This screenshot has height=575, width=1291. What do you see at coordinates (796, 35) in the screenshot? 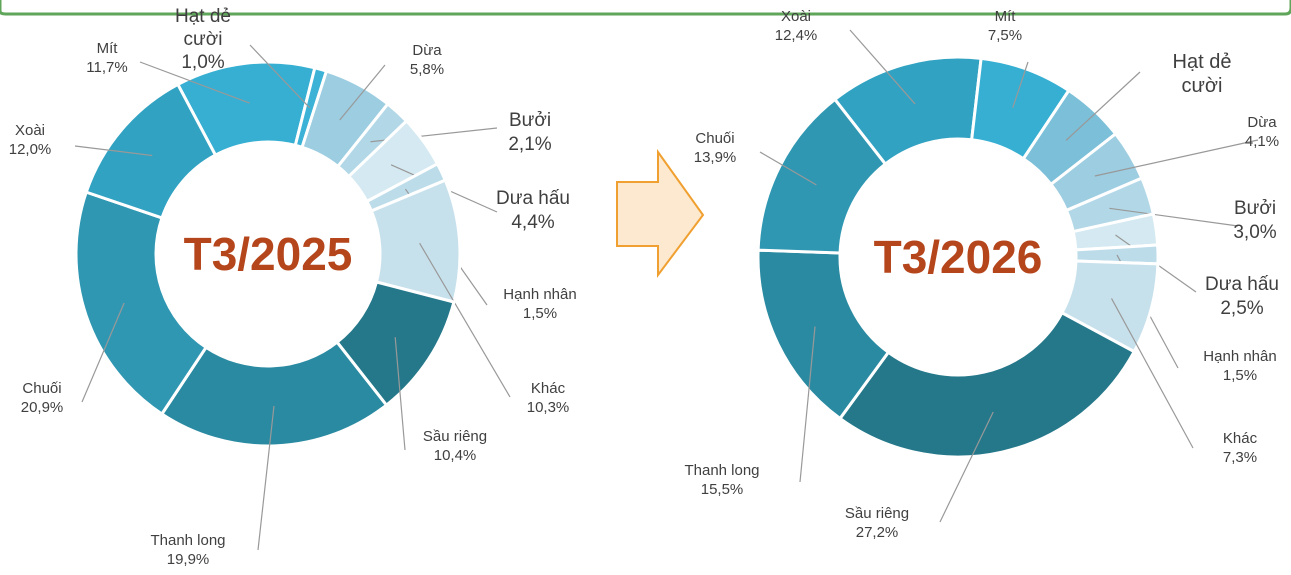
I see `value-label: 12,4%` at bounding box center [796, 35].